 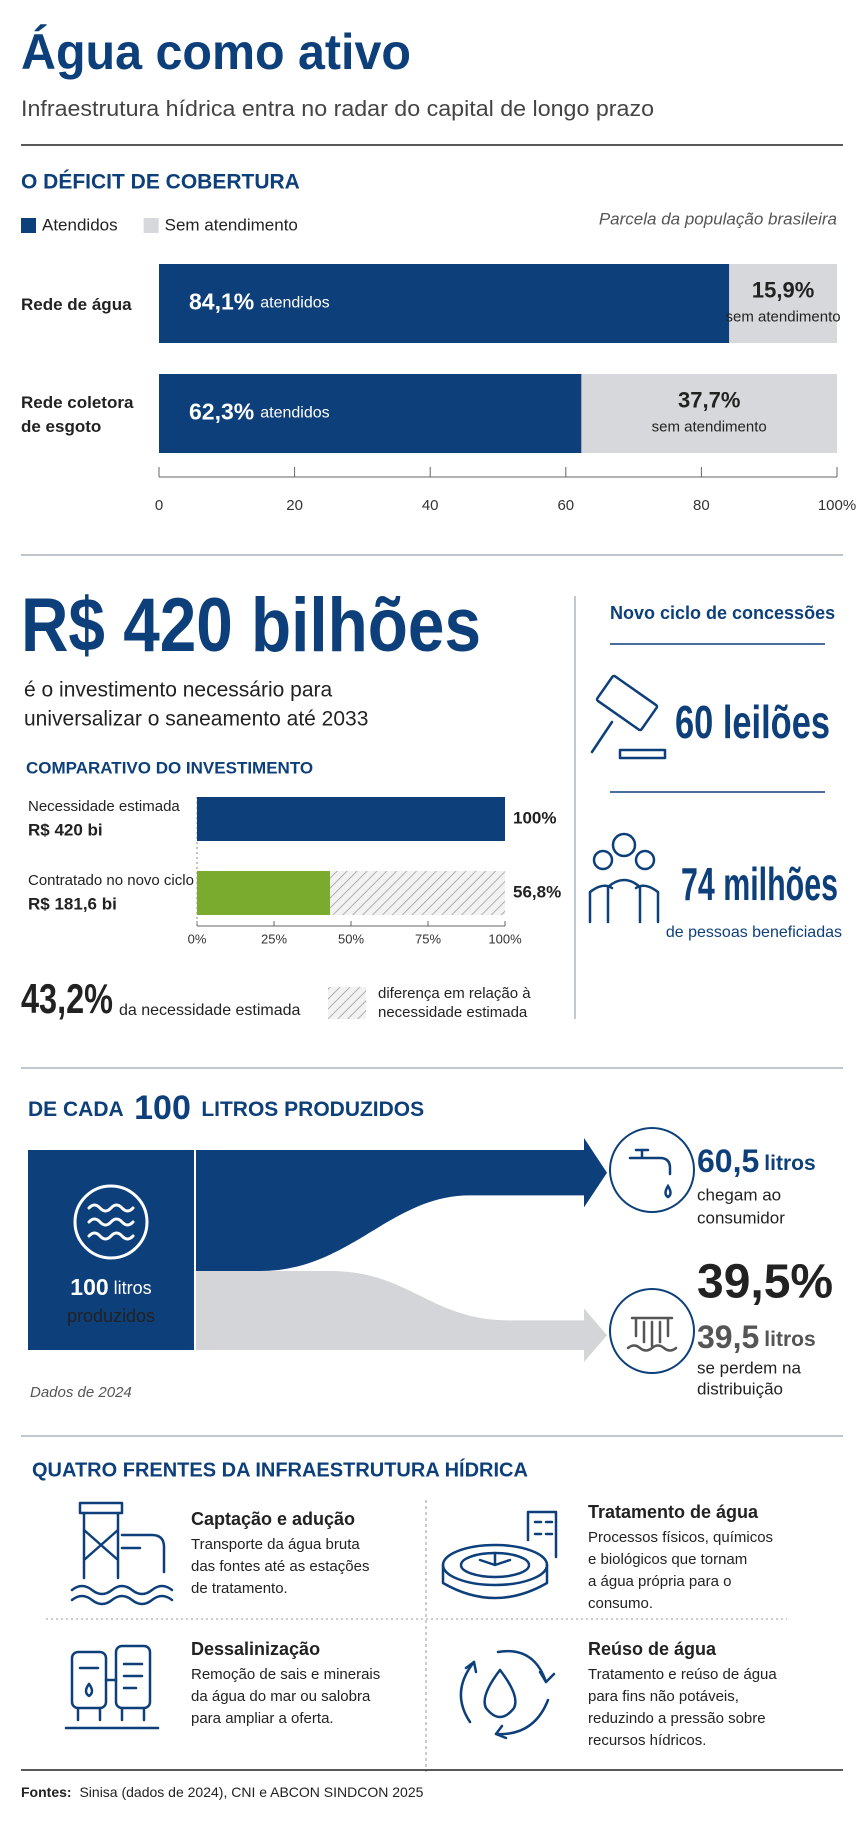 I want to click on source-label: 100 litros, so click(x=110, y=1287).